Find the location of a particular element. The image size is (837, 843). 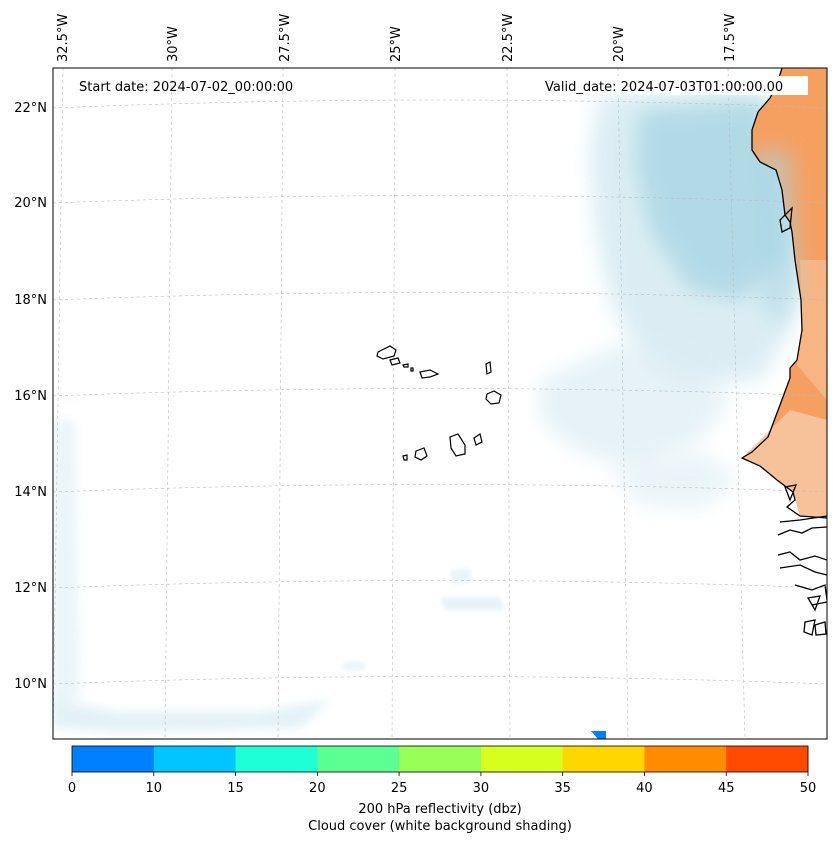

colorbar-frame is located at coordinates (440, 759).